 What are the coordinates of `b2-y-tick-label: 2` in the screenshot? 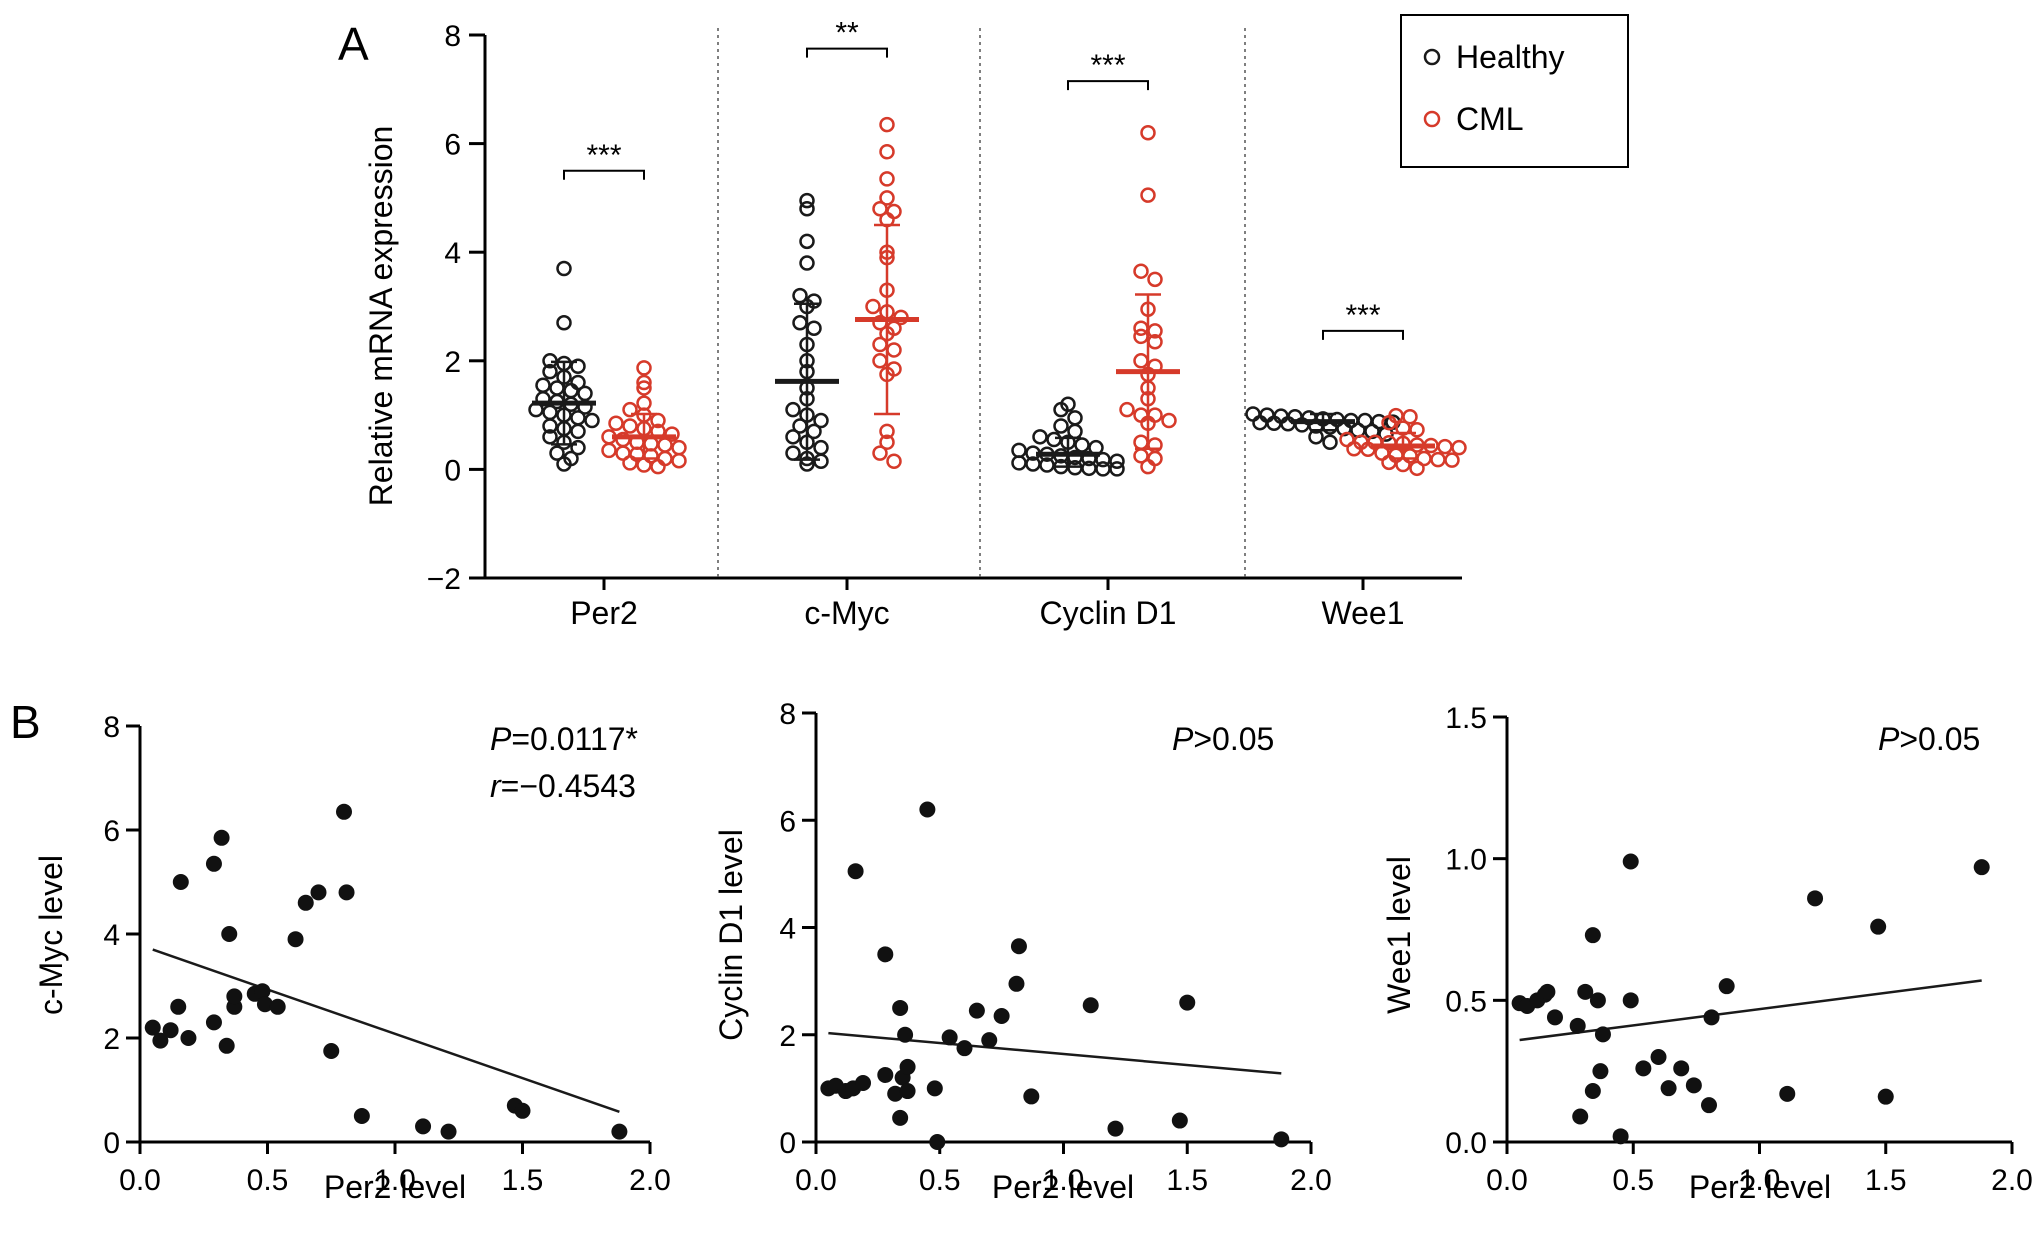 It's located at (787, 1036).